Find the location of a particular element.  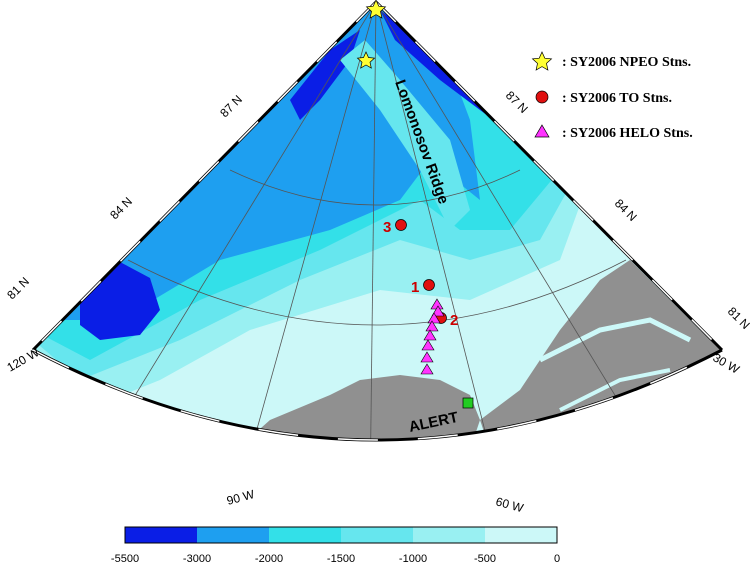

colorbar-border is located at coordinates (341, 535).